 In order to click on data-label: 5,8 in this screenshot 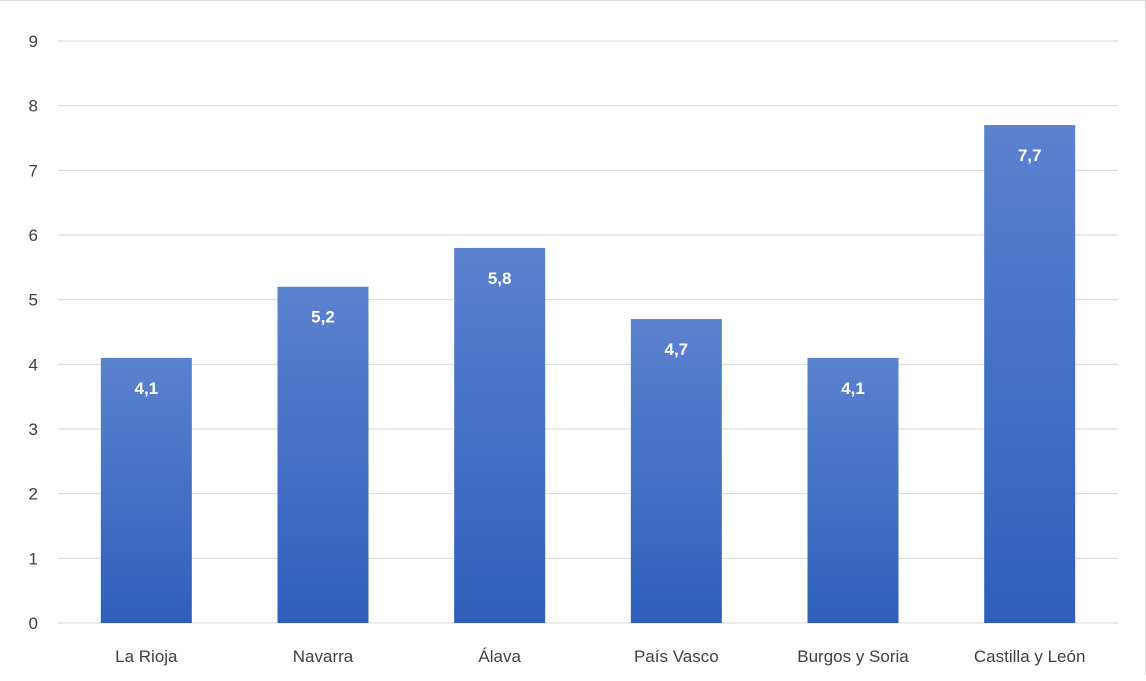, I will do `click(500, 278)`.